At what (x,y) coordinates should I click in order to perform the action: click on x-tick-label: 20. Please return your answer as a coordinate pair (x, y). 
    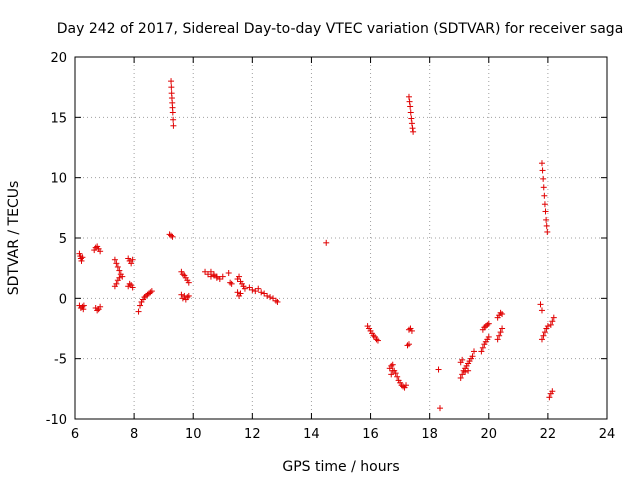
    Looking at the image, I should click on (489, 434).